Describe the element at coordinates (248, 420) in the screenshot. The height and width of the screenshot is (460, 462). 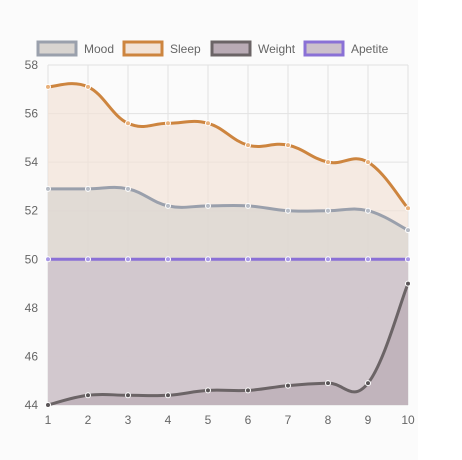
I see `x-tick-label: 6` at that location.